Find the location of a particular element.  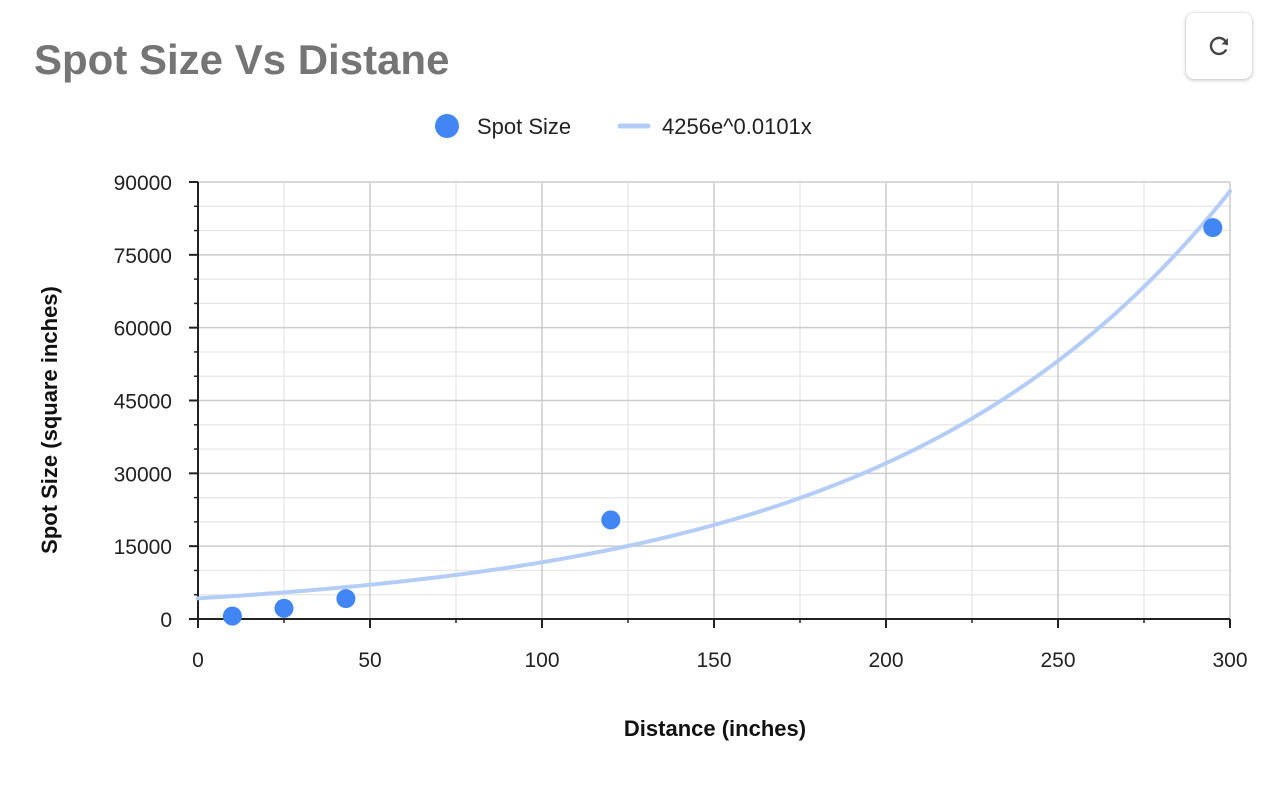

y-tick-label: 90000 is located at coordinates (143, 183).